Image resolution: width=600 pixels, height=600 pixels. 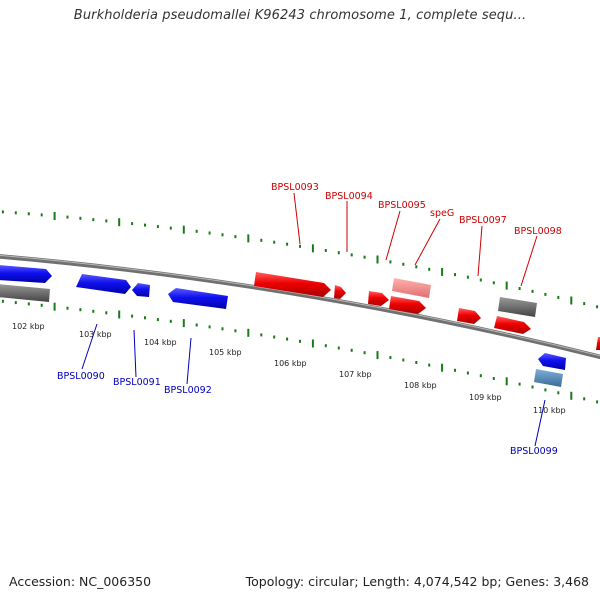 I want to click on gene-feature-left-edge, so click(x=26, y=274).